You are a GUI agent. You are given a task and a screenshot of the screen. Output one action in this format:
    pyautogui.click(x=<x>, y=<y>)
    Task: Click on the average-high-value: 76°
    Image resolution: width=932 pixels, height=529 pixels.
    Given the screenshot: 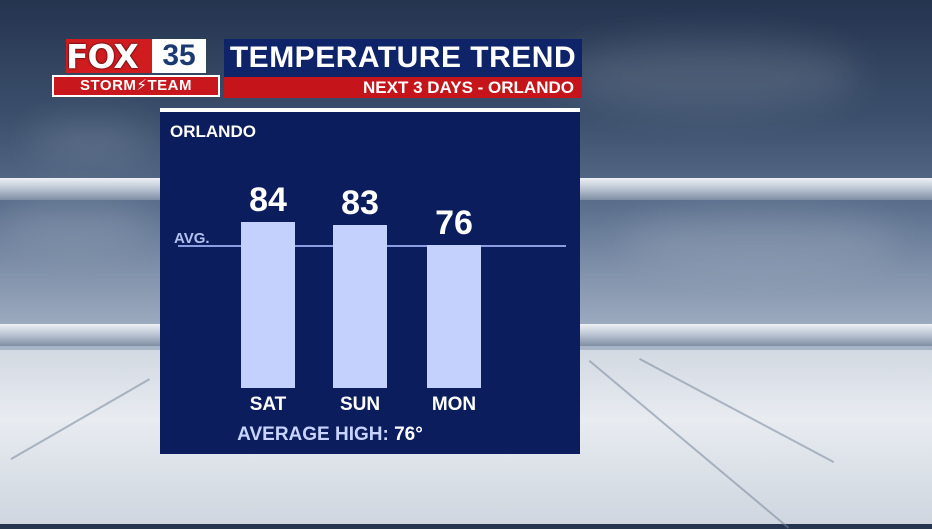 What is the action you would take?
    pyautogui.click(x=408, y=434)
    